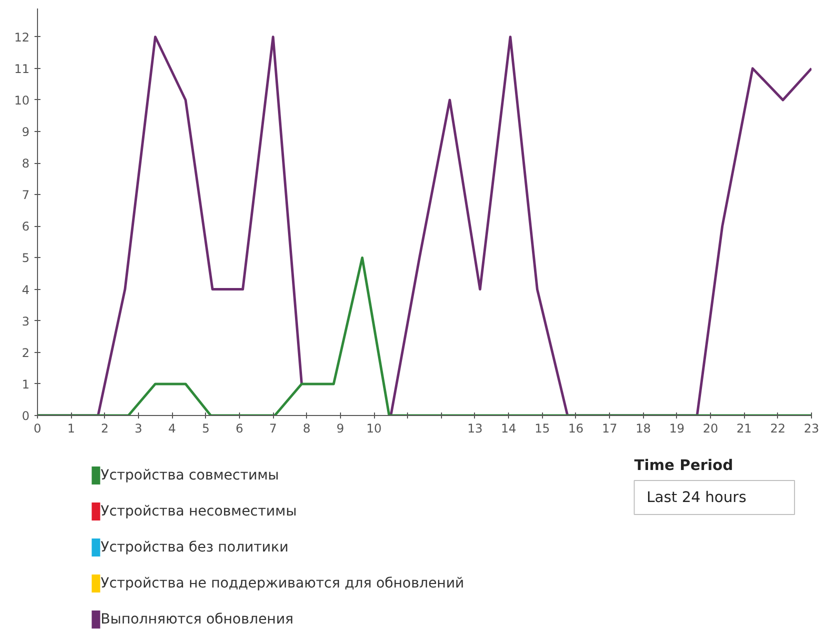 The width and height of the screenshot is (821, 629). I want to click on x-tick-label: 8, so click(306, 429).